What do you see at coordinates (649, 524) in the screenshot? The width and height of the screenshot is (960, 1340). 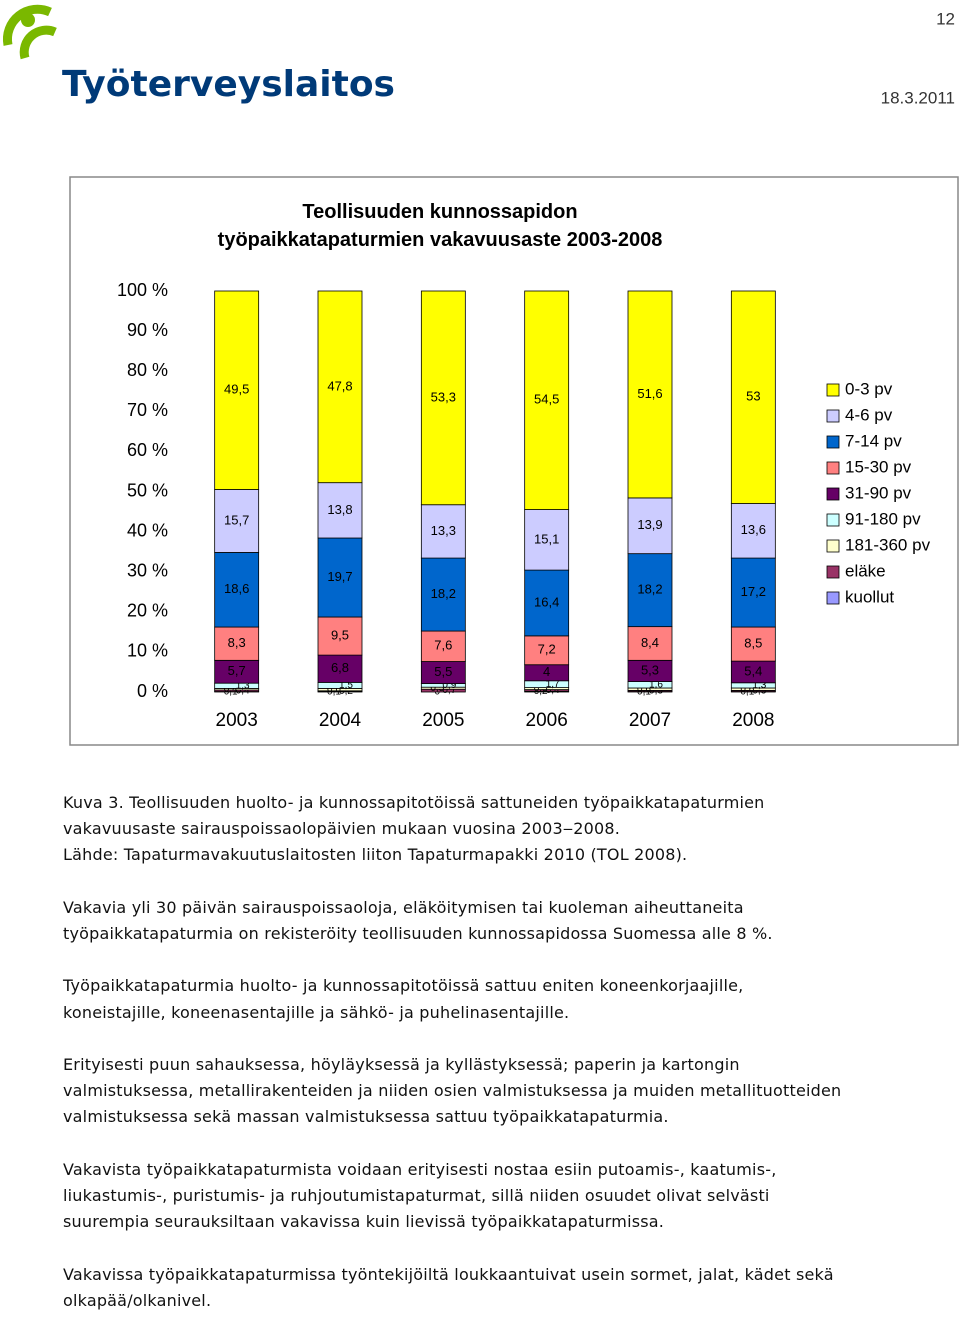 I see `value-label: 13,9` at bounding box center [649, 524].